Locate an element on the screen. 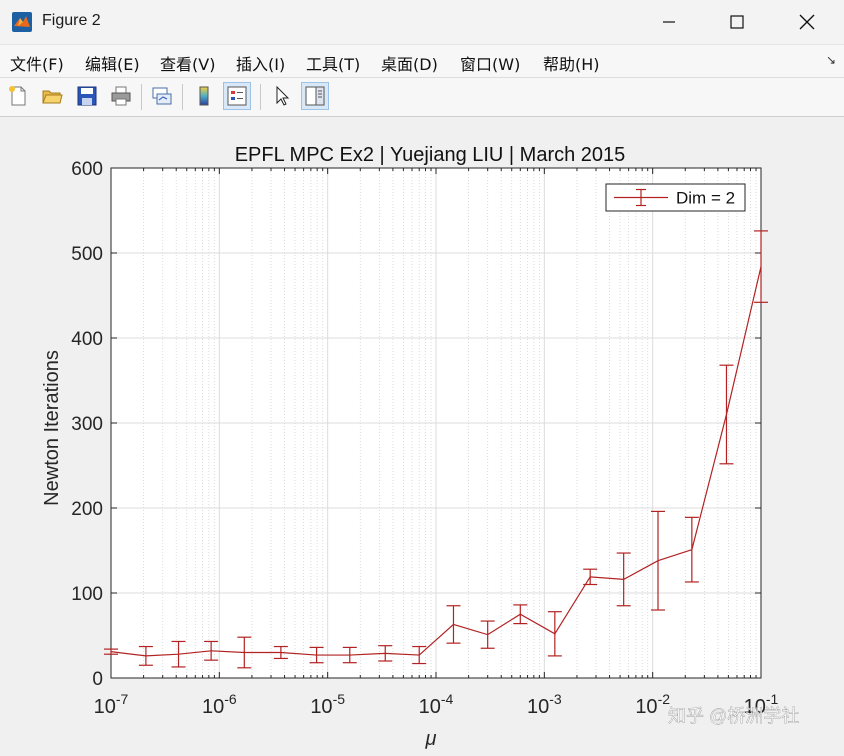 The image size is (844, 756). pointer-icon is located at coordinates (283, 95).